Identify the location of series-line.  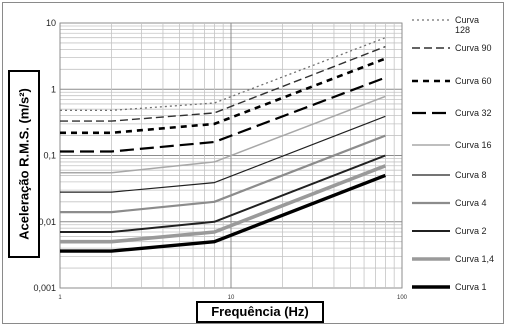
(223, 74).